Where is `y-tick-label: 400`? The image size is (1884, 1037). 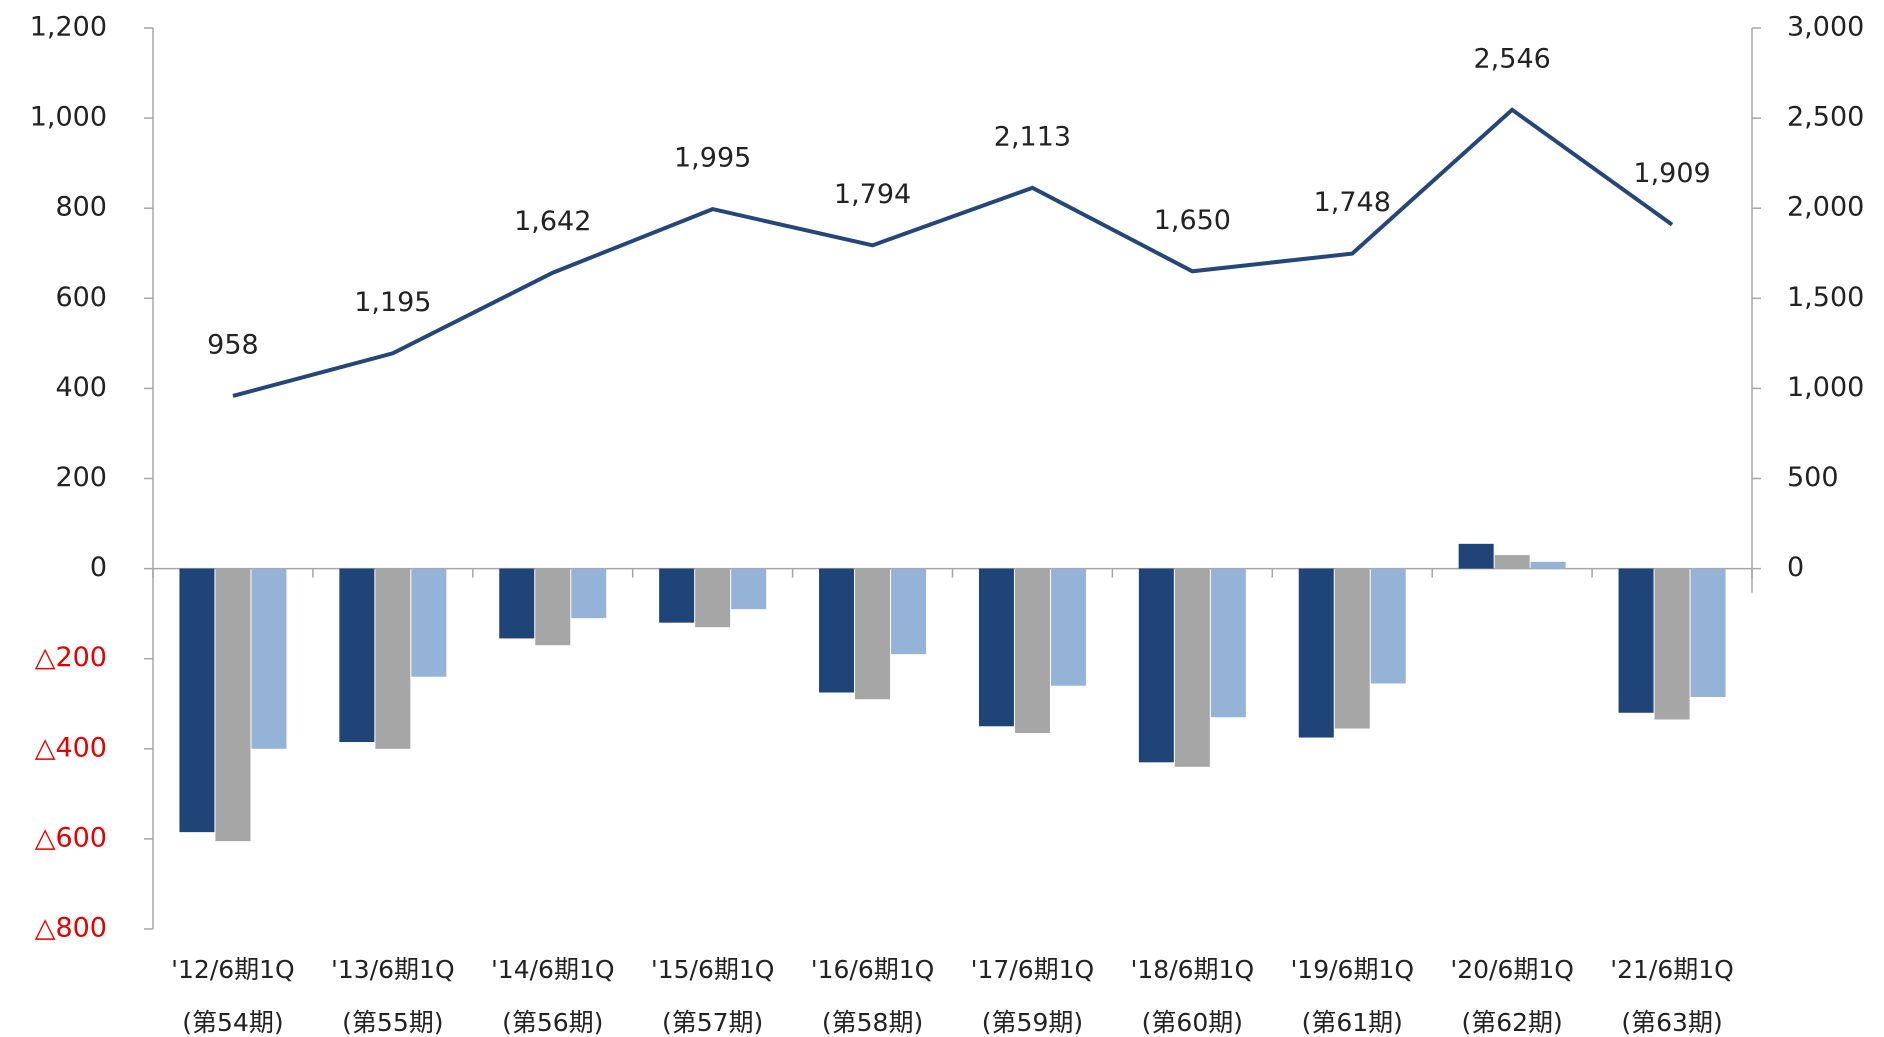 y-tick-label: 400 is located at coordinates (81, 387).